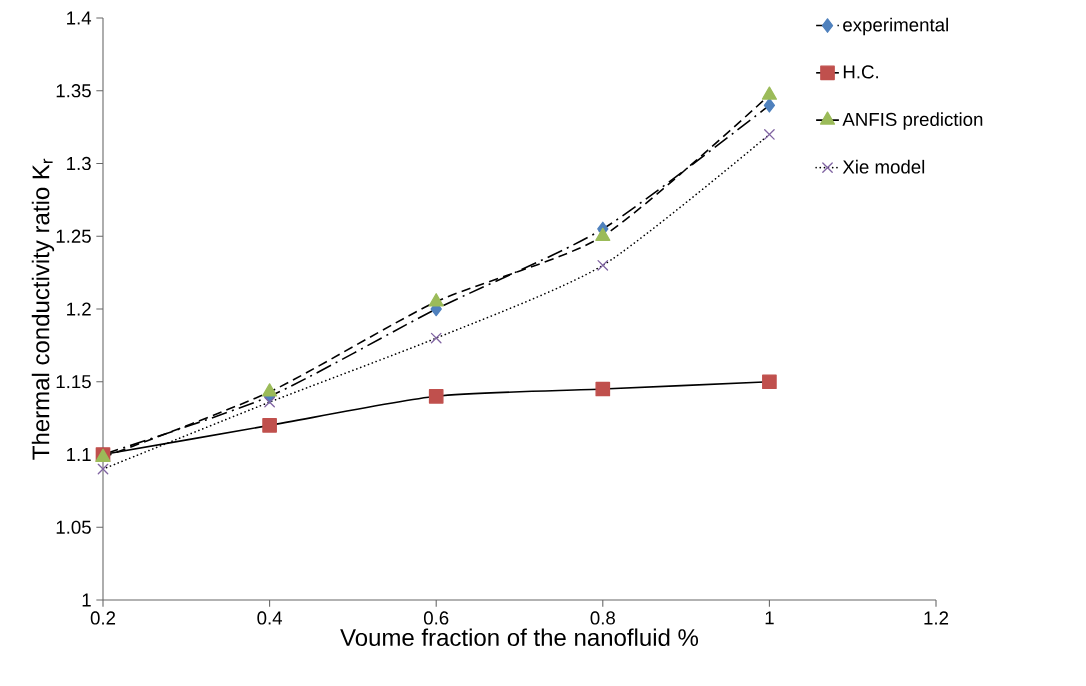 This screenshot has height=686, width=1086. Describe the element at coordinates (79, 309) in the screenshot. I see `y-tick-label: 1.2` at that location.